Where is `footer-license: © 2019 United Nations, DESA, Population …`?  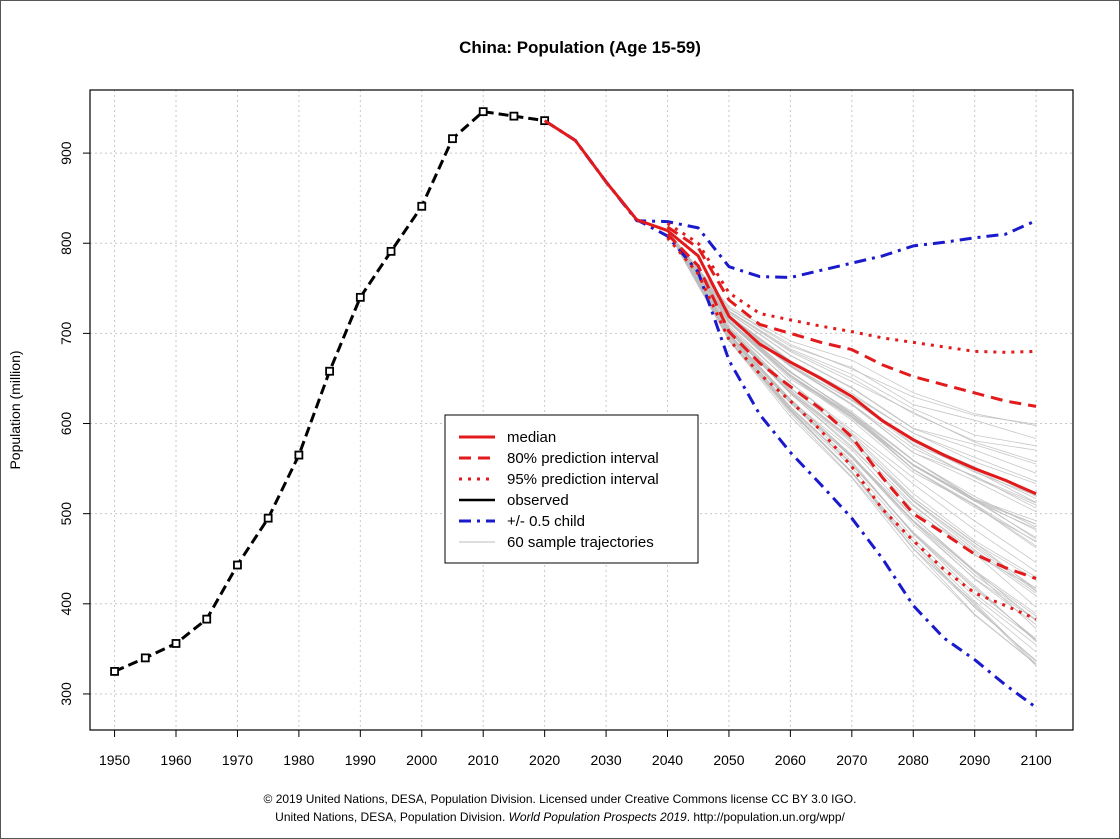
footer-license: © 2019 United Nations, DESA, Population … is located at coordinates (560, 799).